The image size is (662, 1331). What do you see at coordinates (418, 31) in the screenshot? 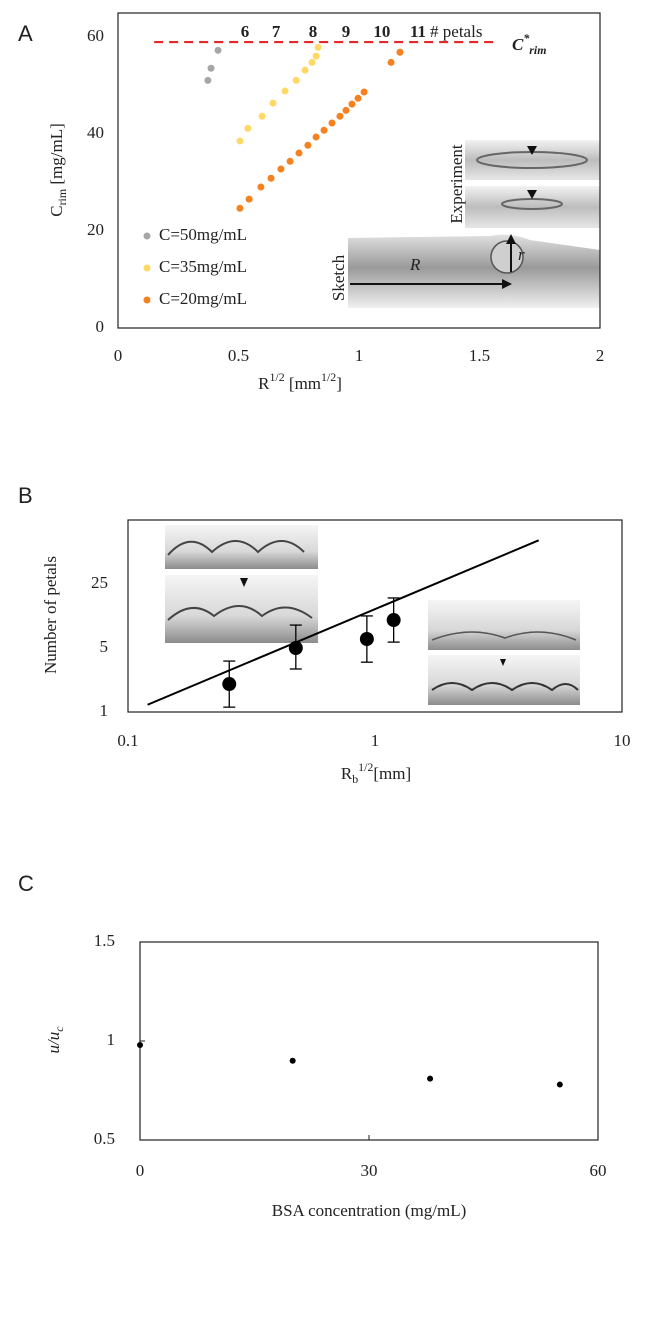
I see `petal-count: 11` at bounding box center [418, 31].